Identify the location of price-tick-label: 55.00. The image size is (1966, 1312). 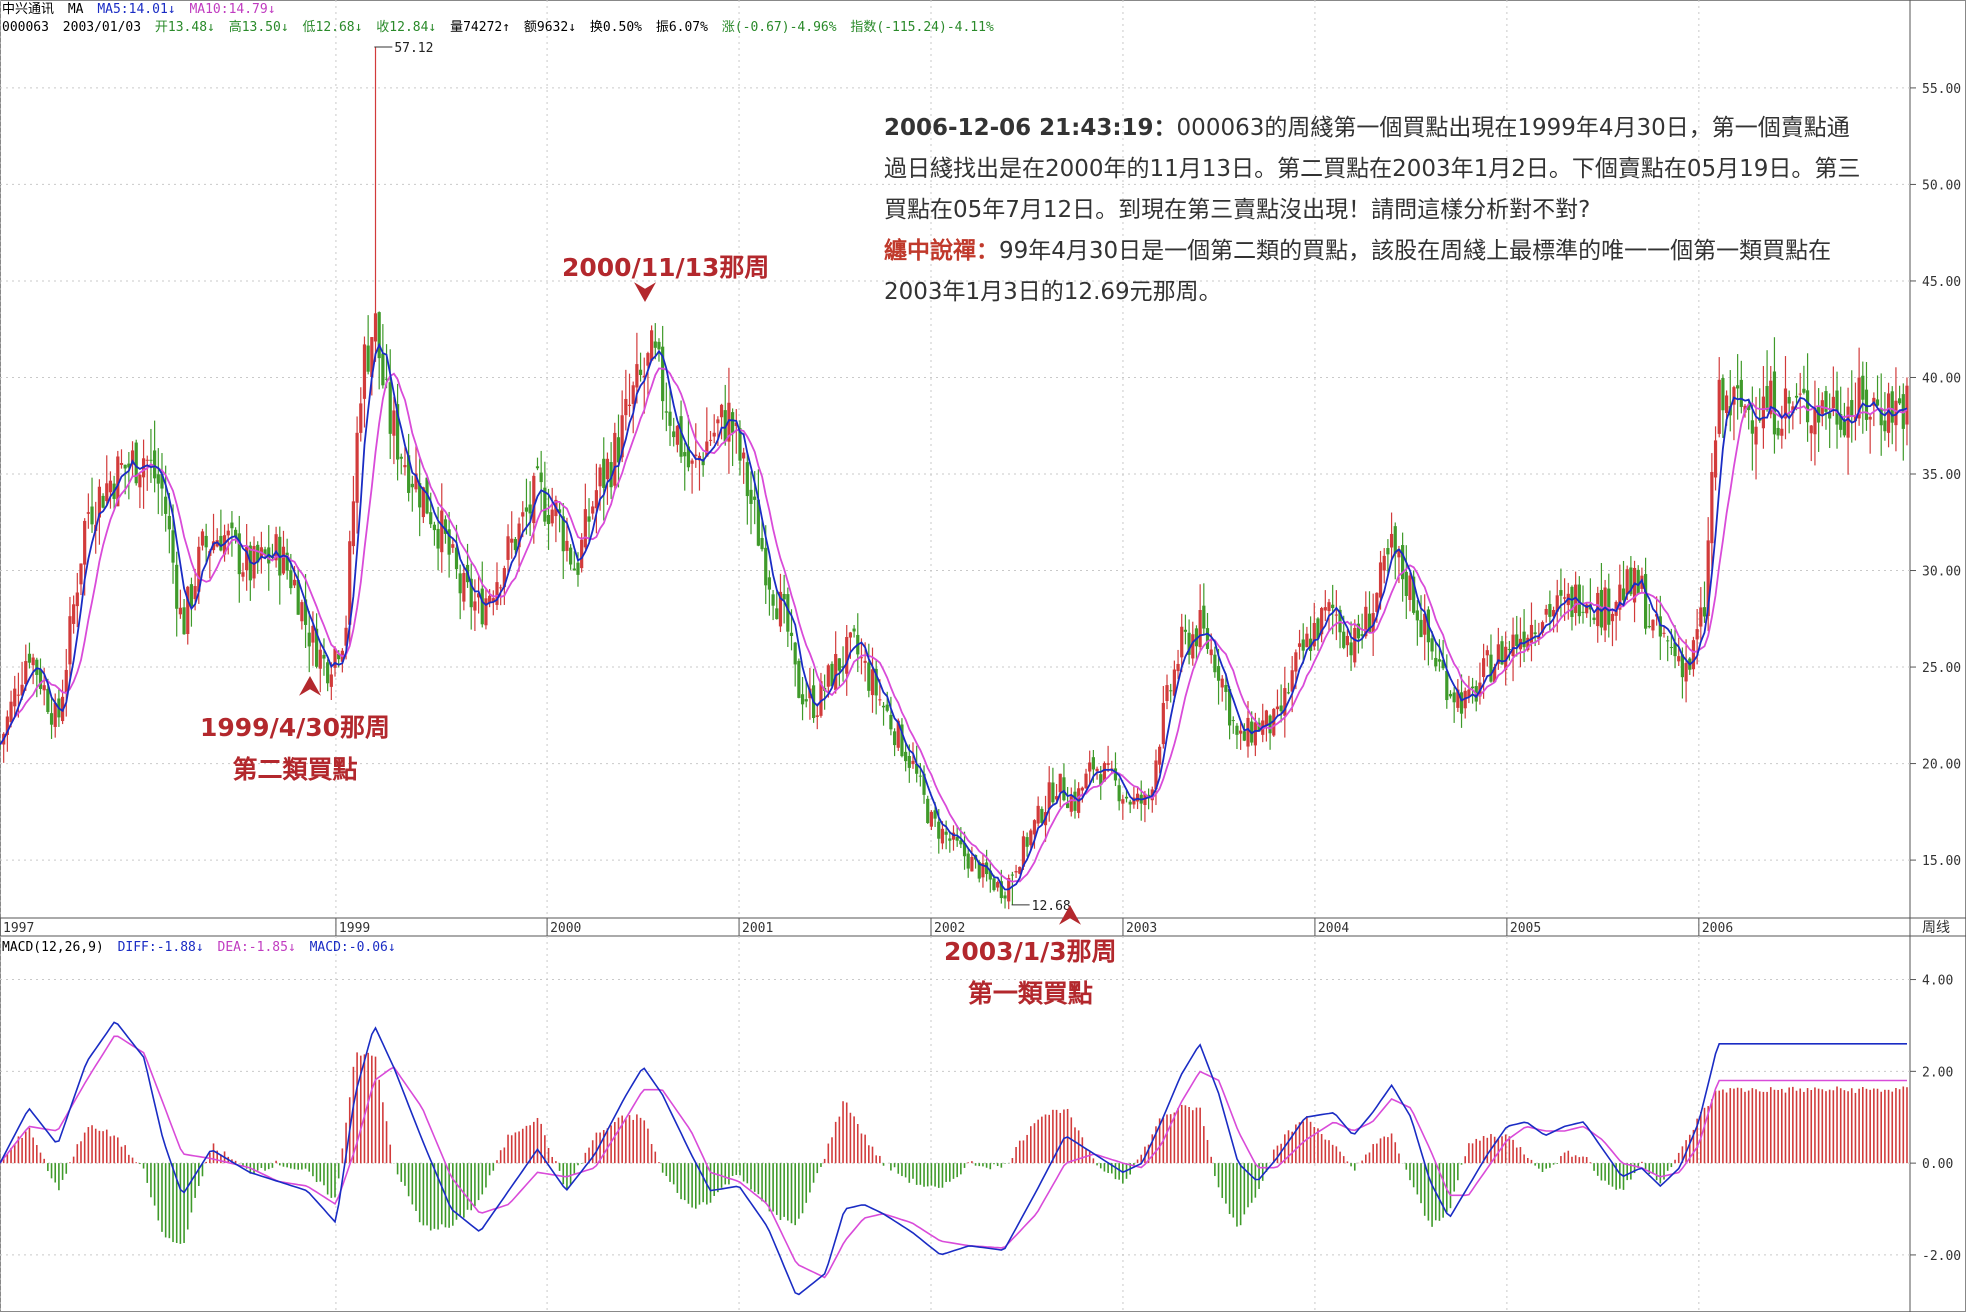
(1941, 89).